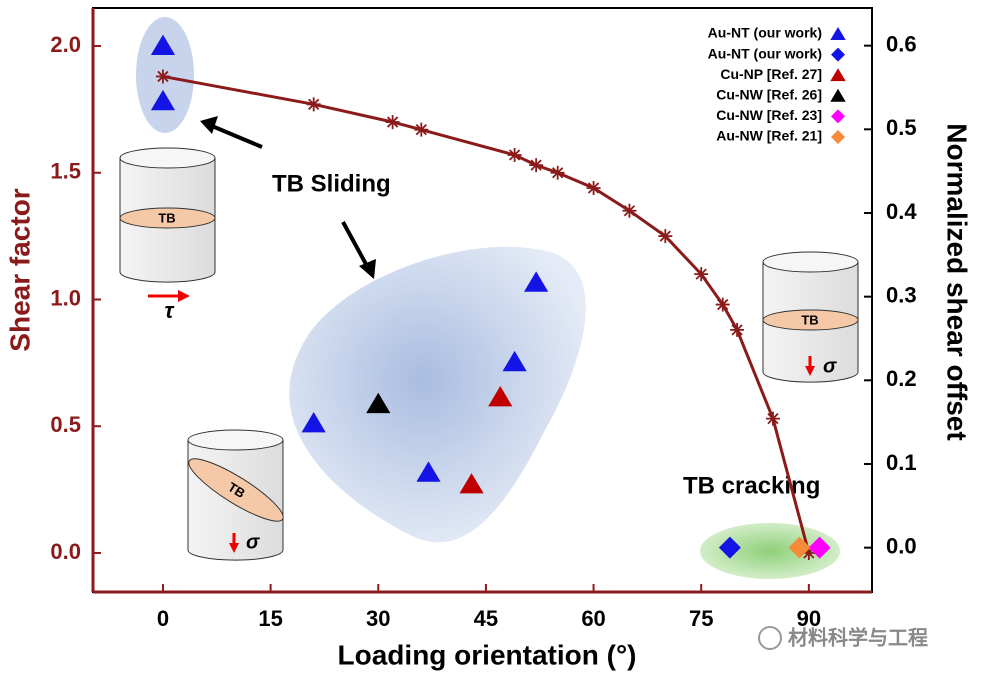 This screenshot has height=682, width=988. What do you see at coordinates (901, 378) in the screenshot?
I see `y2-tick-label: 0.2` at bounding box center [901, 378].